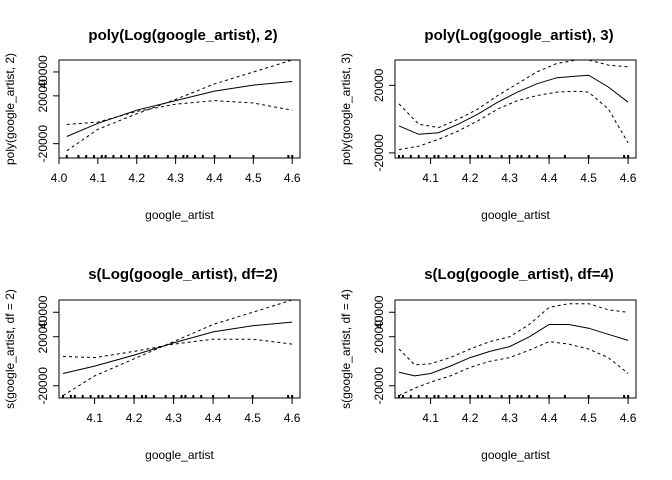 The width and height of the screenshot is (672, 480). What do you see at coordinates (470, 178) in the screenshot?
I see `chart-2-x-tick-label: 4.2` at bounding box center [470, 178].